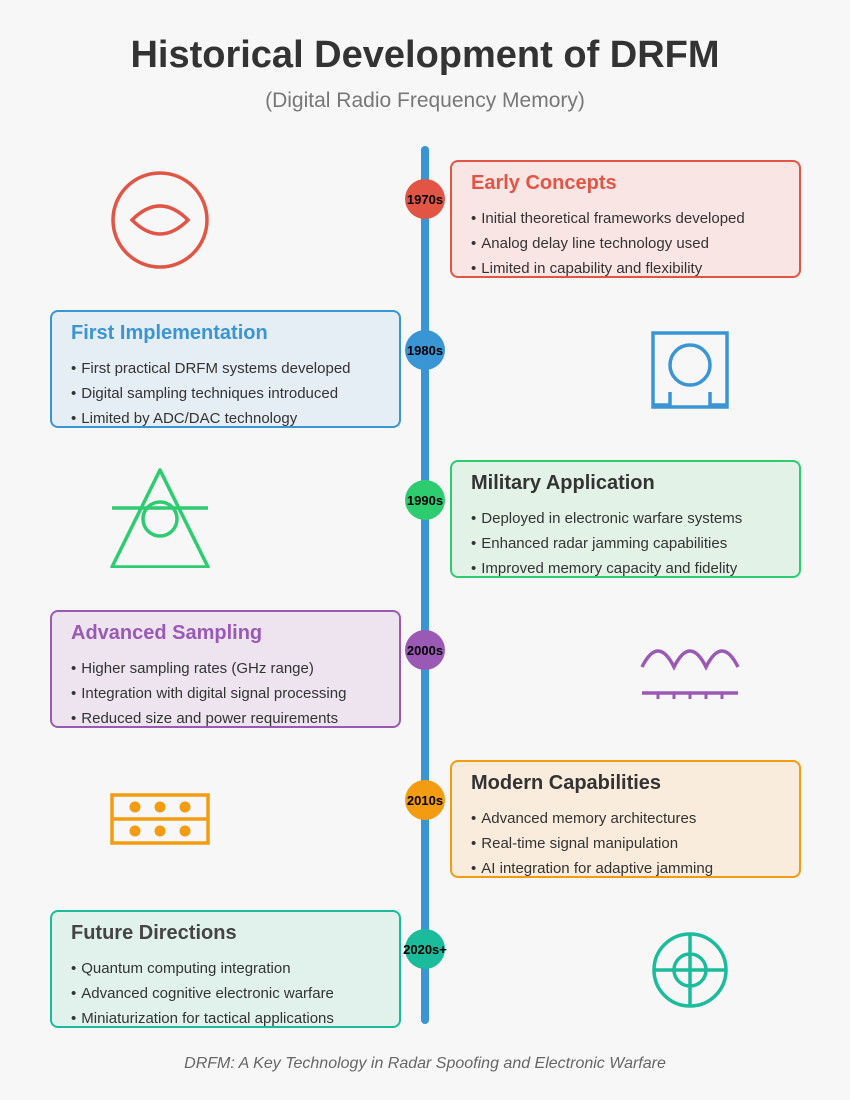 This screenshot has height=1100, width=850. What do you see at coordinates (425, 55) in the screenshot?
I see `page-title: Historical Development of DRFM` at bounding box center [425, 55].